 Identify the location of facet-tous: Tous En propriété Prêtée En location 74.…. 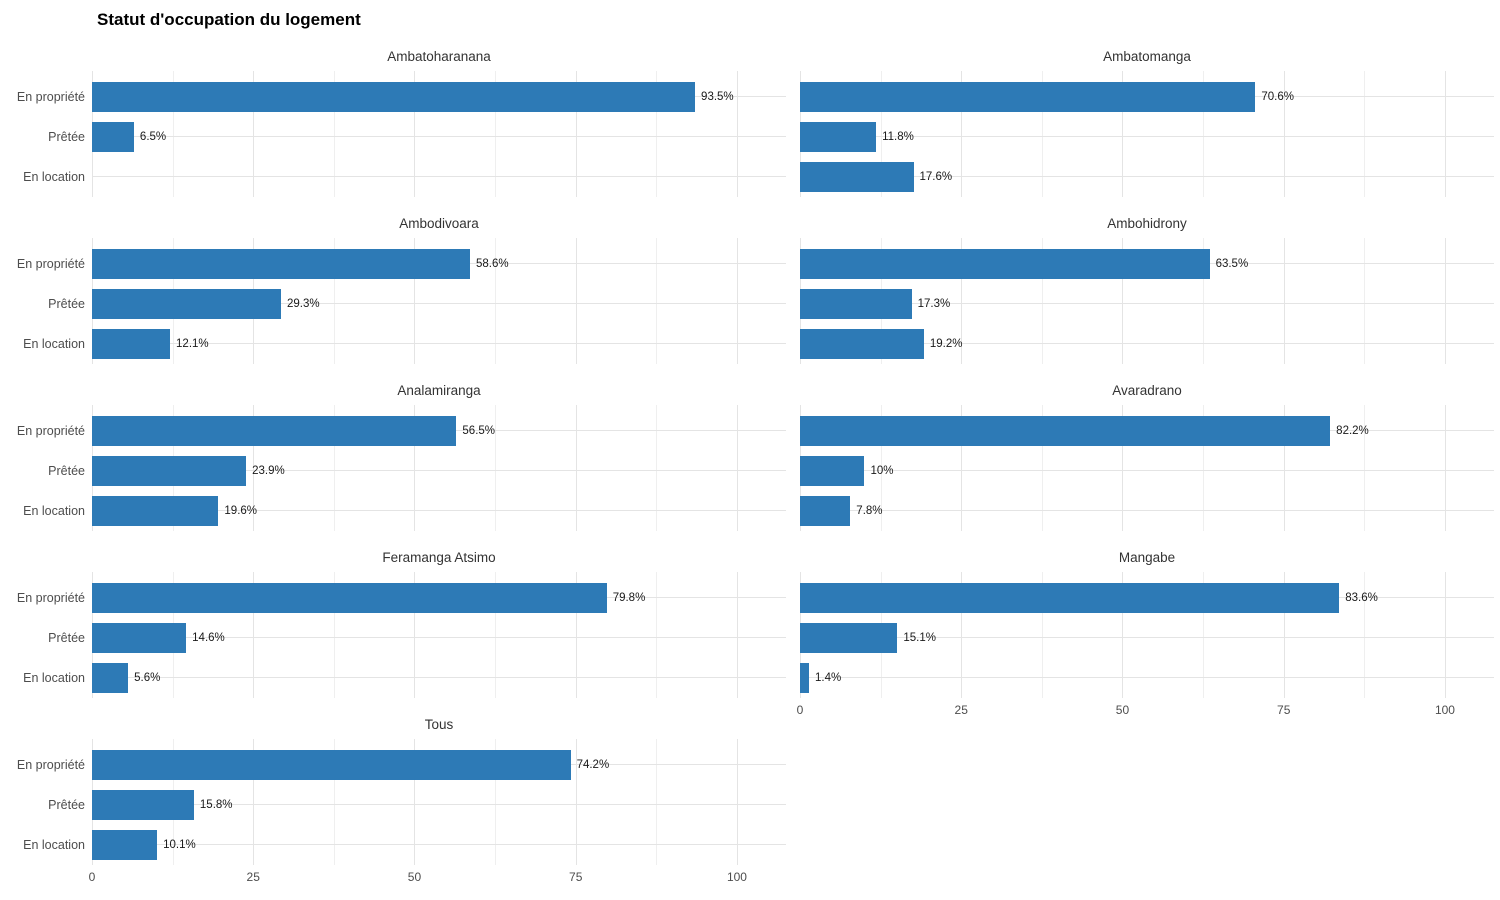
(395, 798).